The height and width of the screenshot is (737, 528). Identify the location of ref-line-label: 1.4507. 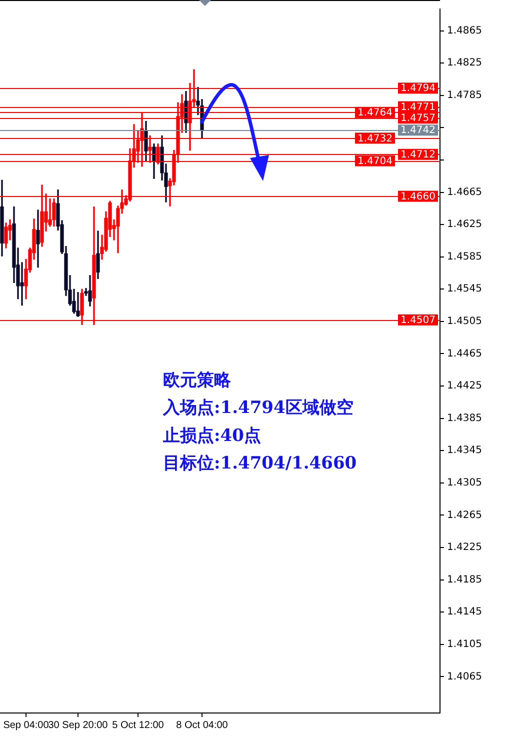
(418, 320).